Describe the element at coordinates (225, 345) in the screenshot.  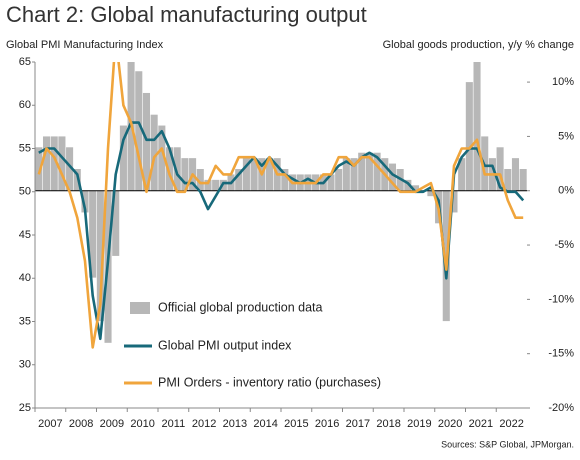
I see `legend-label: Global PMI output index` at that location.